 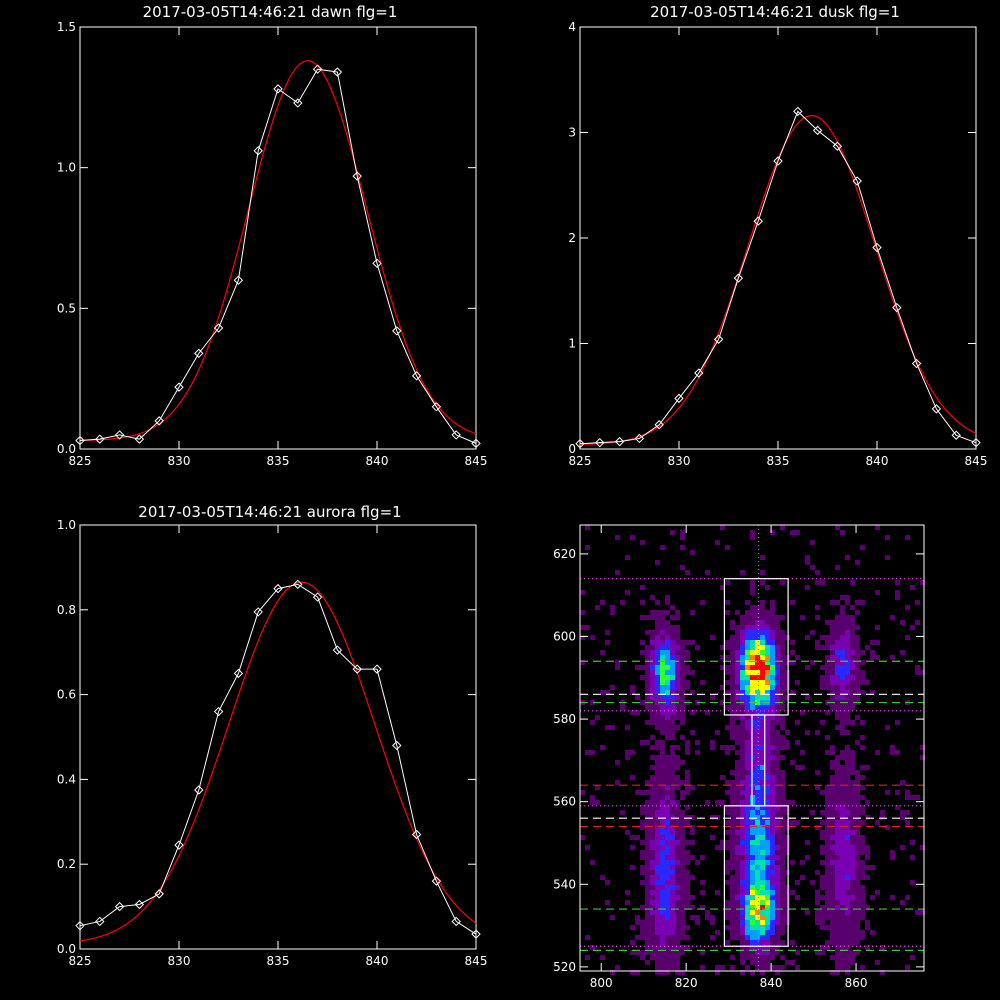 What do you see at coordinates (619, 441) in the screenshot?
I see `dusk-data-point` at bounding box center [619, 441].